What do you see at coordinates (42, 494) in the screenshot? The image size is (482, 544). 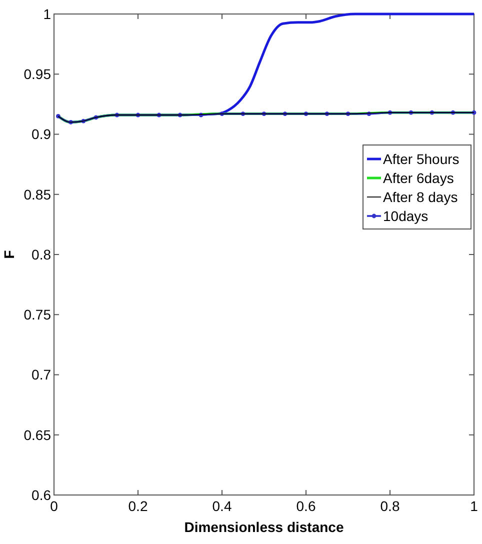 I see `y-tick-label: 0.6` at bounding box center [42, 494].